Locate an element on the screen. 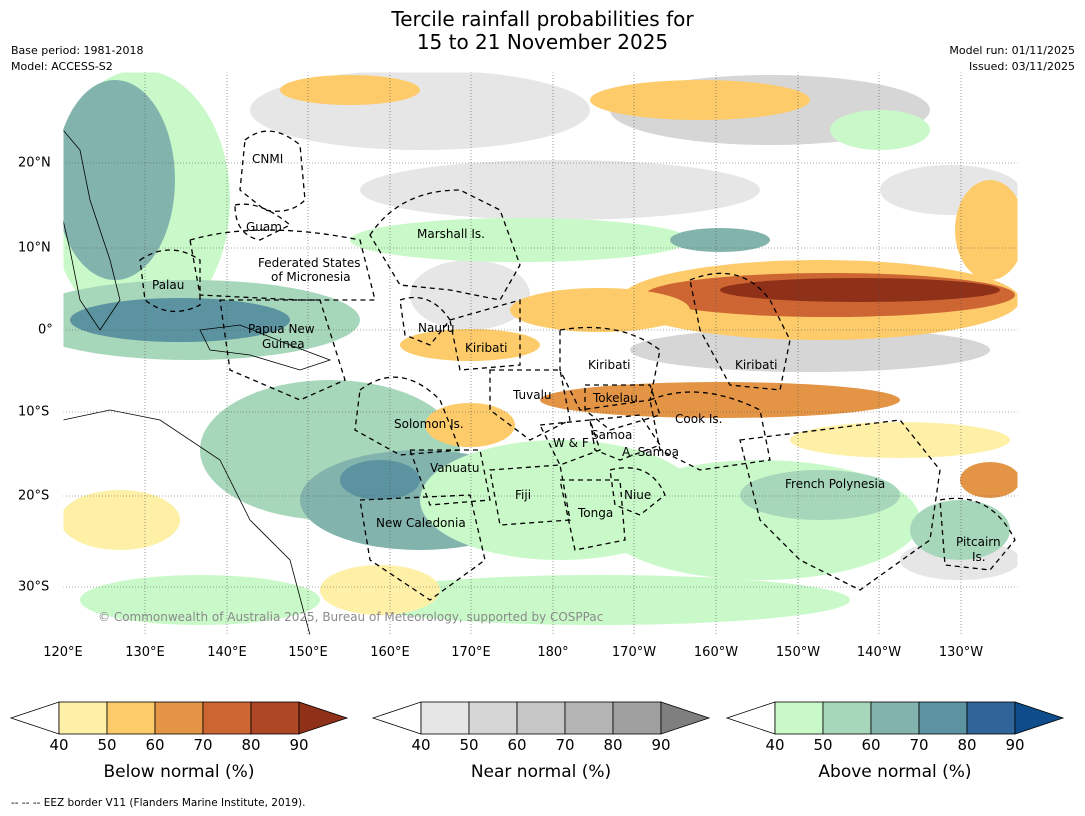  eez-border-pitcairn is located at coordinates (977, 534).